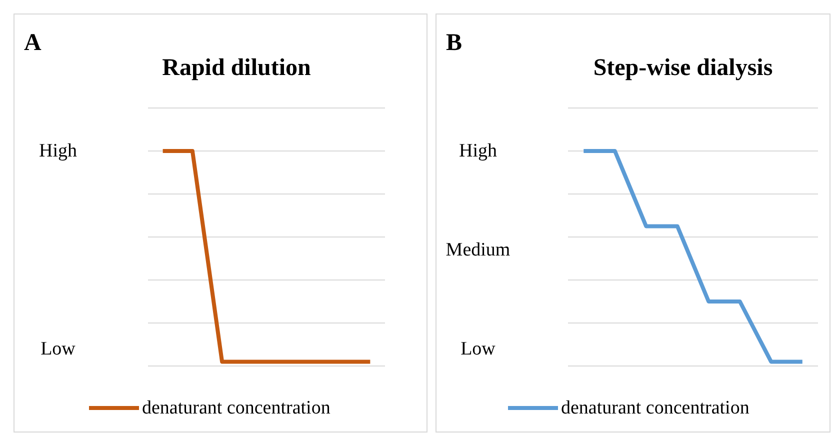 The width and height of the screenshot is (838, 433). What do you see at coordinates (236, 68) in the screenshot?
I see `chart-title: Rapid dilution` at bounding box center [236, 68].